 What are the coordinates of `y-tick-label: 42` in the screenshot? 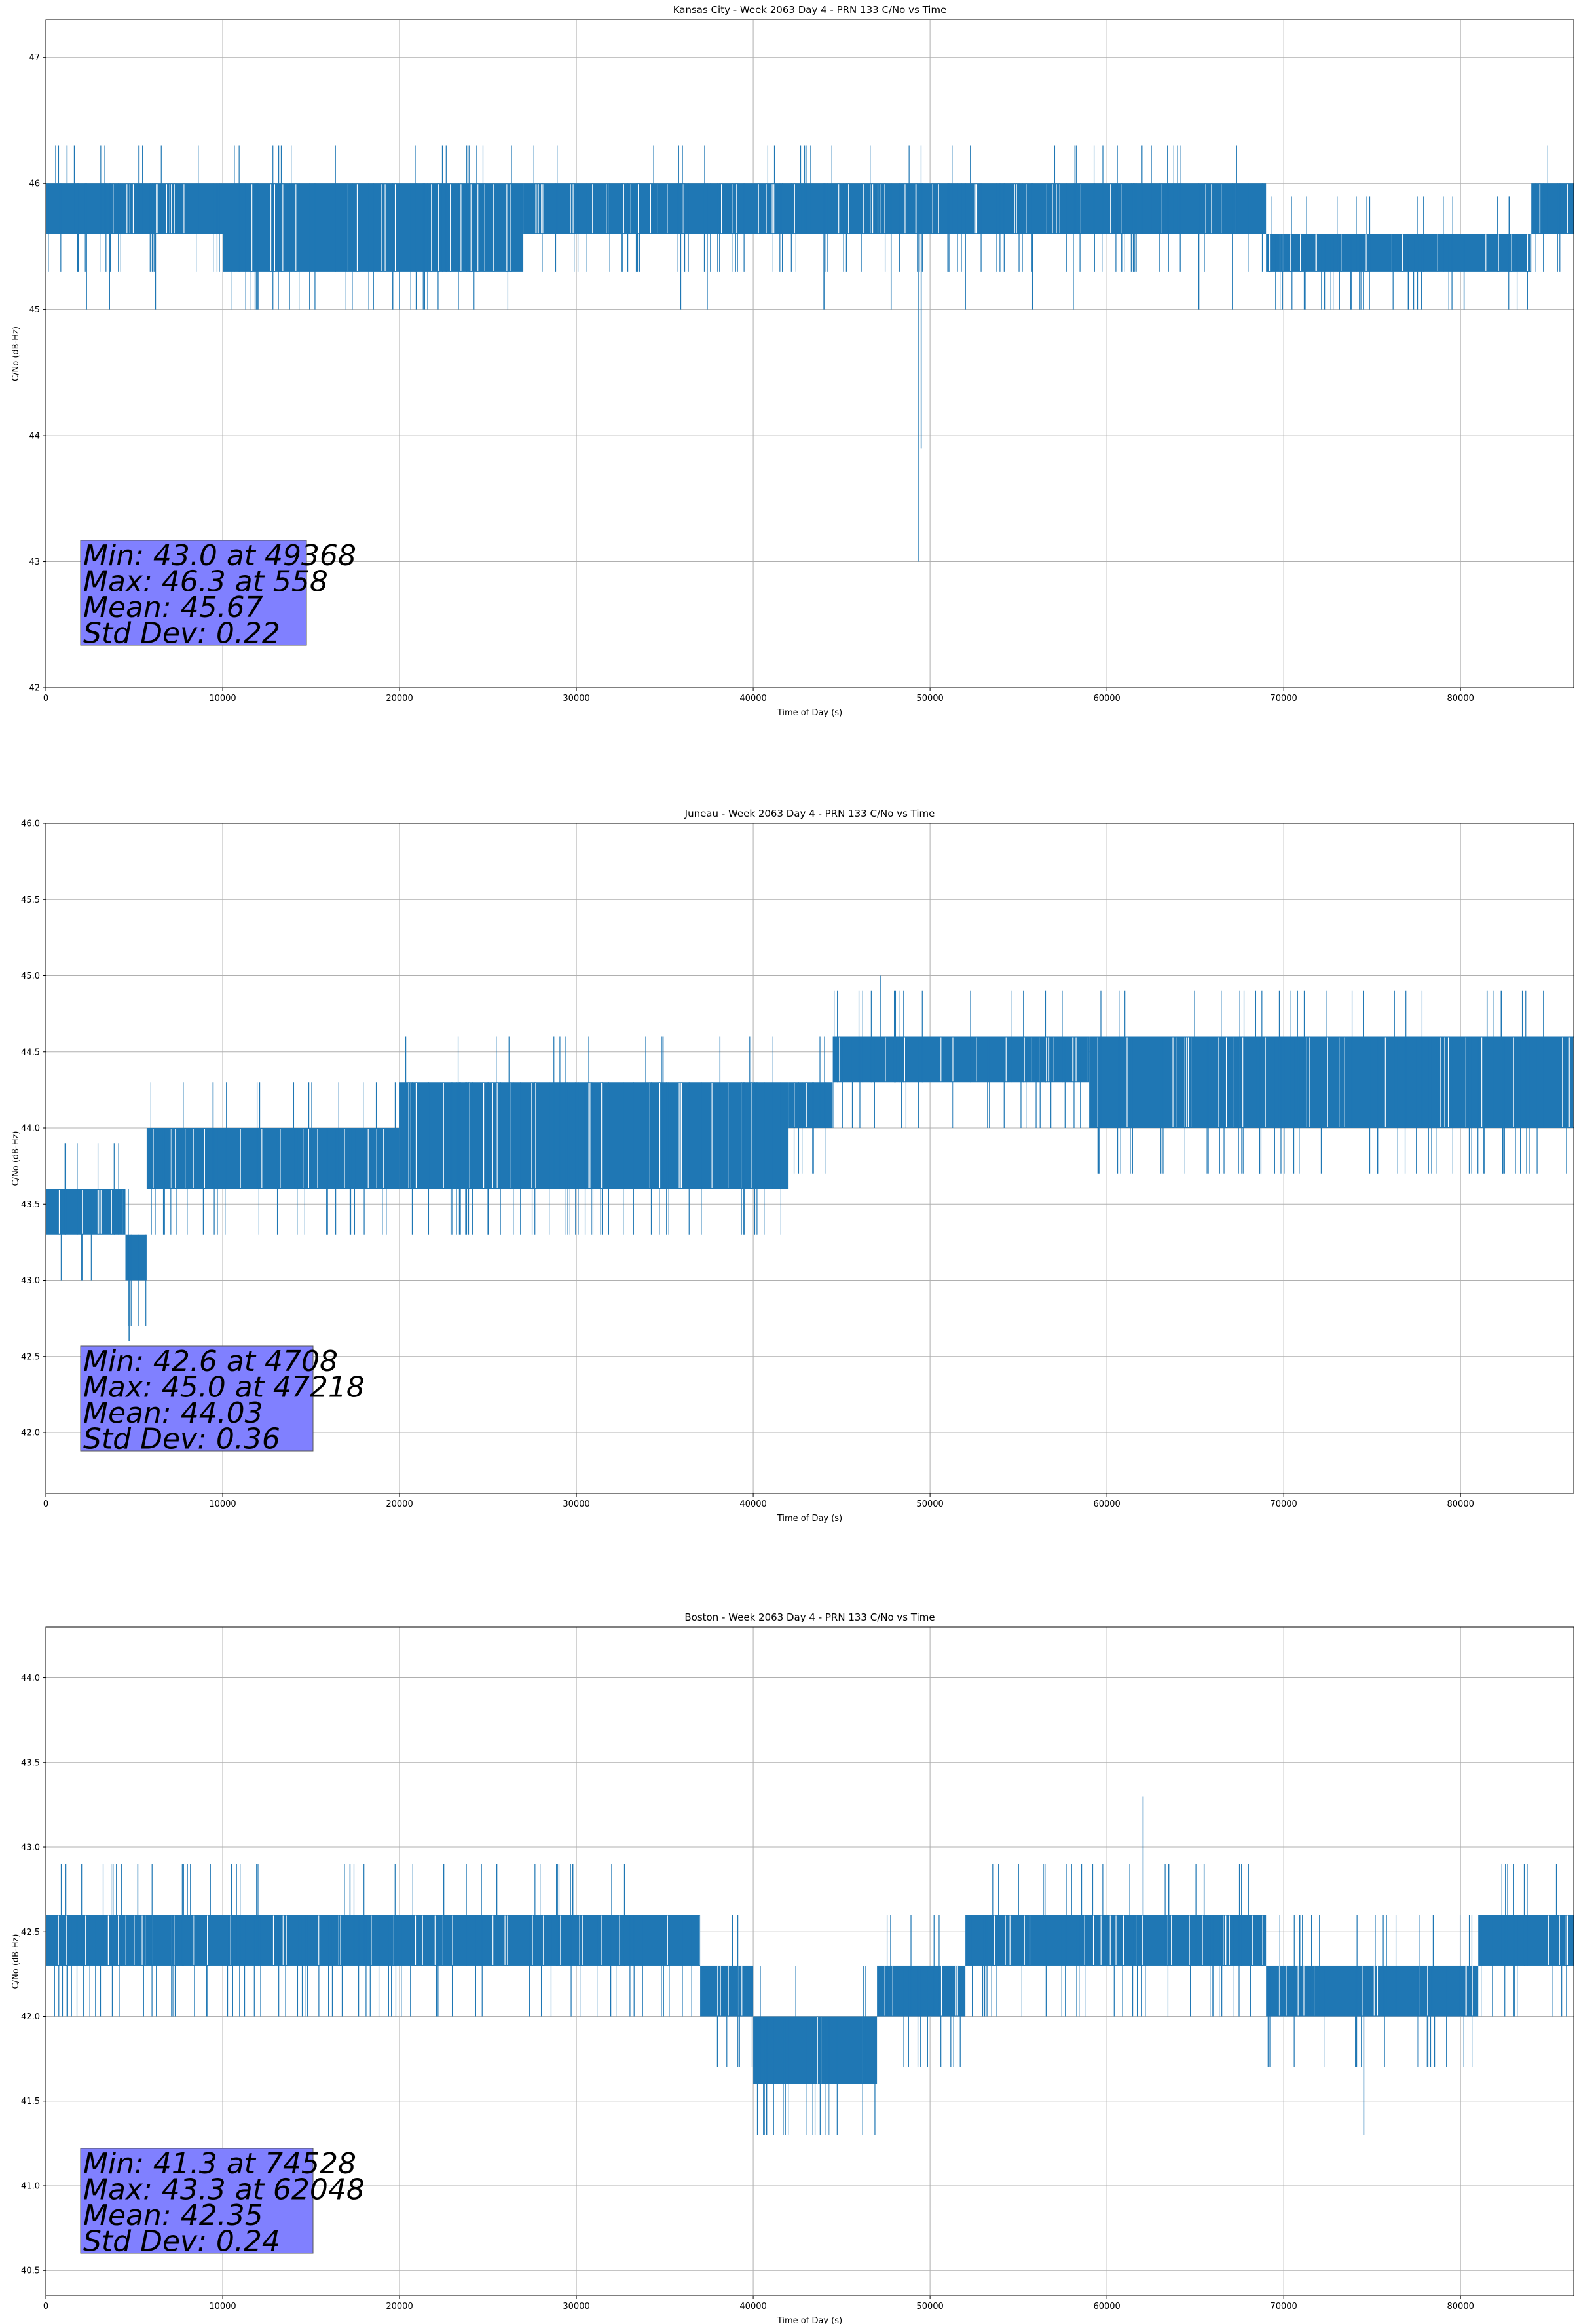 It's located at (34, 689).